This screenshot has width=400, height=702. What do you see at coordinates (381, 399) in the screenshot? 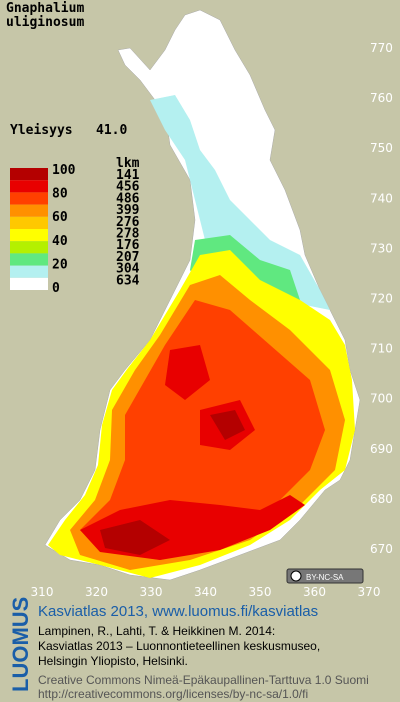
I see `y-tick-label: 700` at bounding box center [381, 399].